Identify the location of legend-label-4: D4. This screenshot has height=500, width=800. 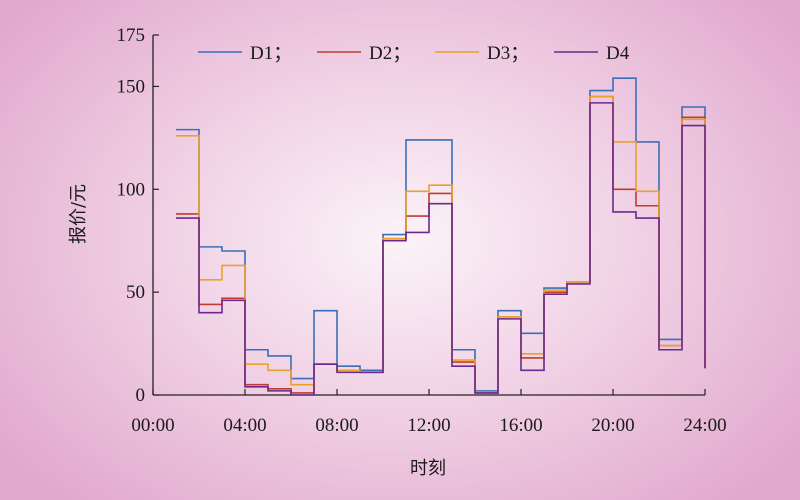
(618, 53).